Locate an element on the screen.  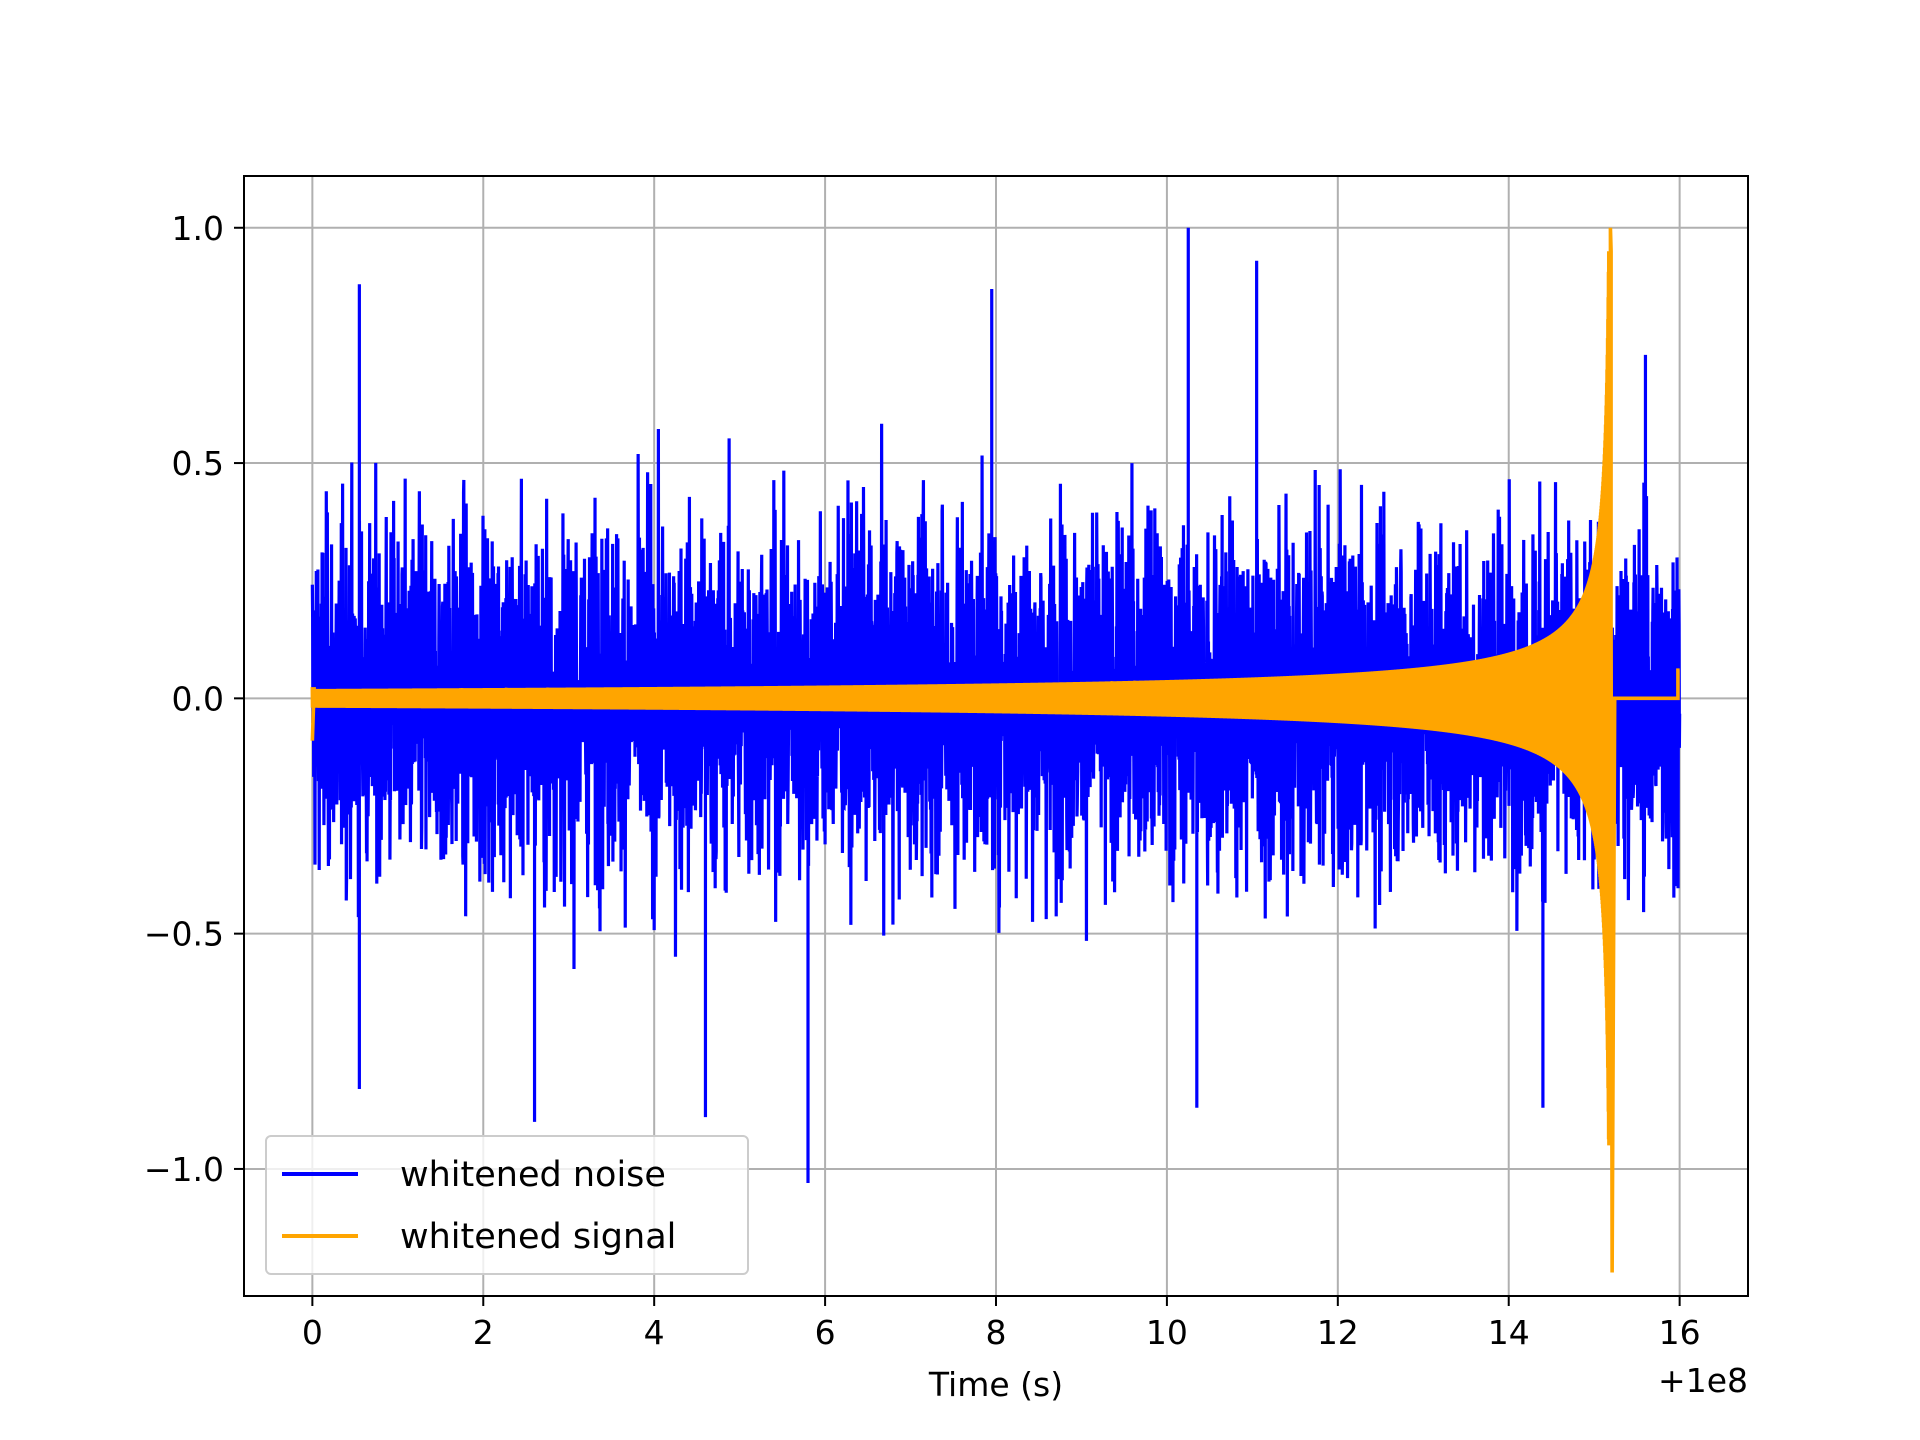
y-axis: −1.0 −0.5 0.0 0.5 1.0 is located at coordinates (194, 699).